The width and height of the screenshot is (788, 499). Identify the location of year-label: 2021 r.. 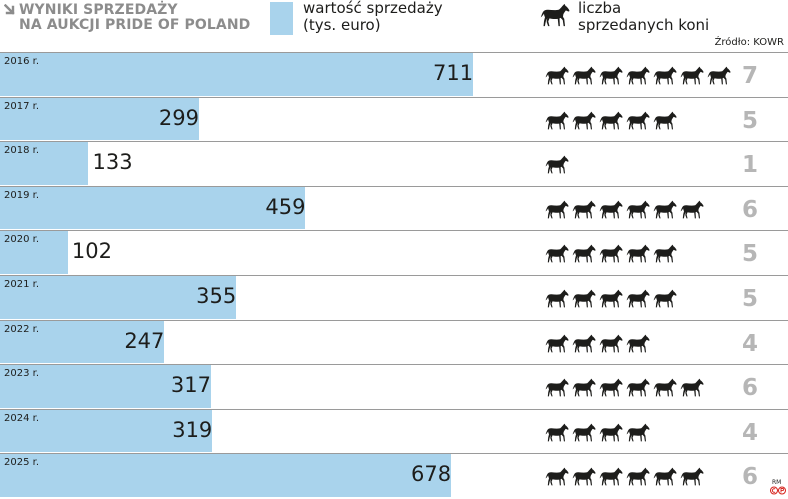
(21, 284).